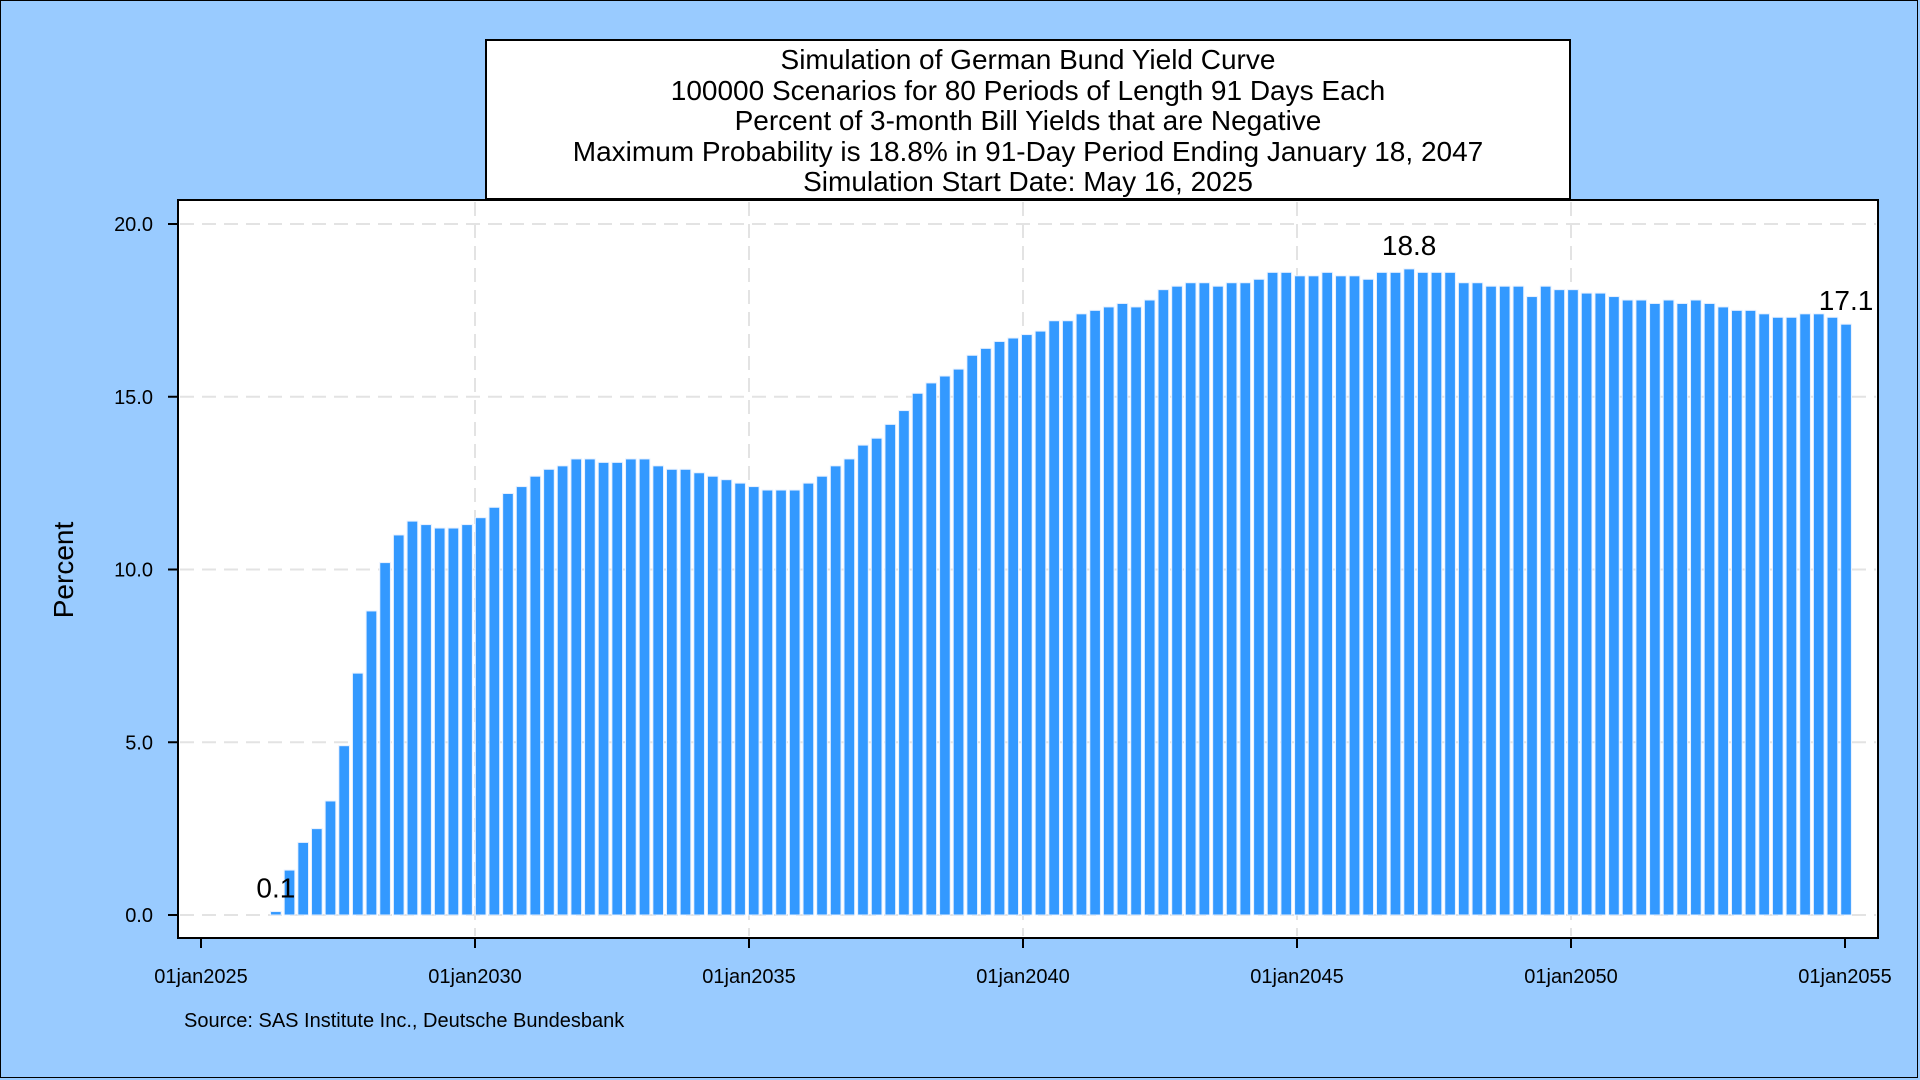 The width and height of the screenshot is (1920, 1080). What do you see at coordinates (200, 977) in the screenshot?
I see `x-tick-label: 01jan2025` at bounding box center [200, 977].